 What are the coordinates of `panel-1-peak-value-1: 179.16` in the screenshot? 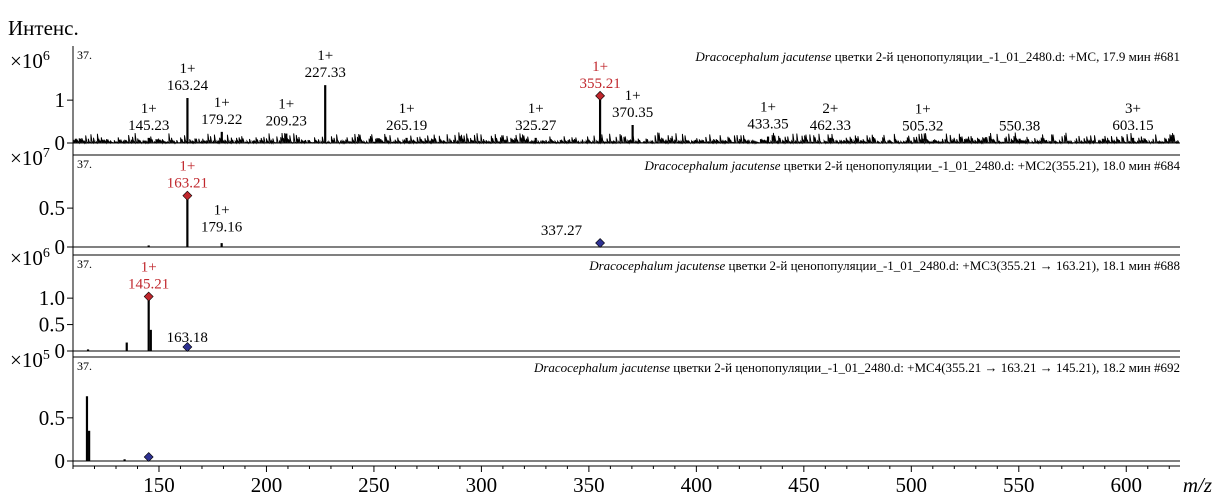 It's located at (222, 227).